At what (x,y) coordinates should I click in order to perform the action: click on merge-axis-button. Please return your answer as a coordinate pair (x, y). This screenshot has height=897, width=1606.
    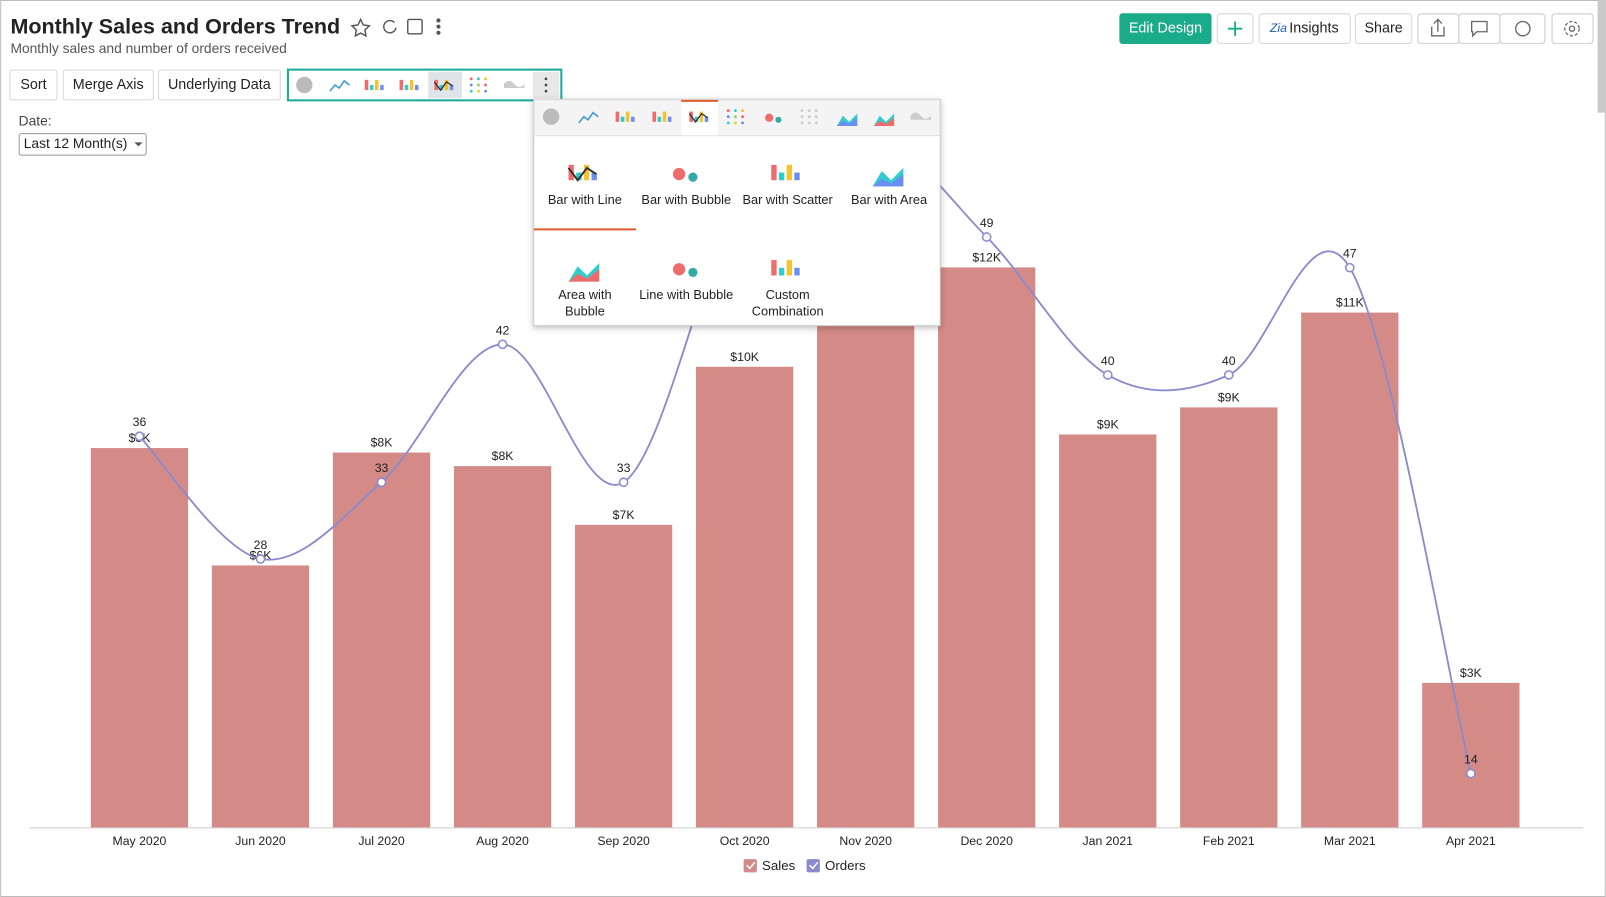
    Looking at the image, I should click on (108, 85).